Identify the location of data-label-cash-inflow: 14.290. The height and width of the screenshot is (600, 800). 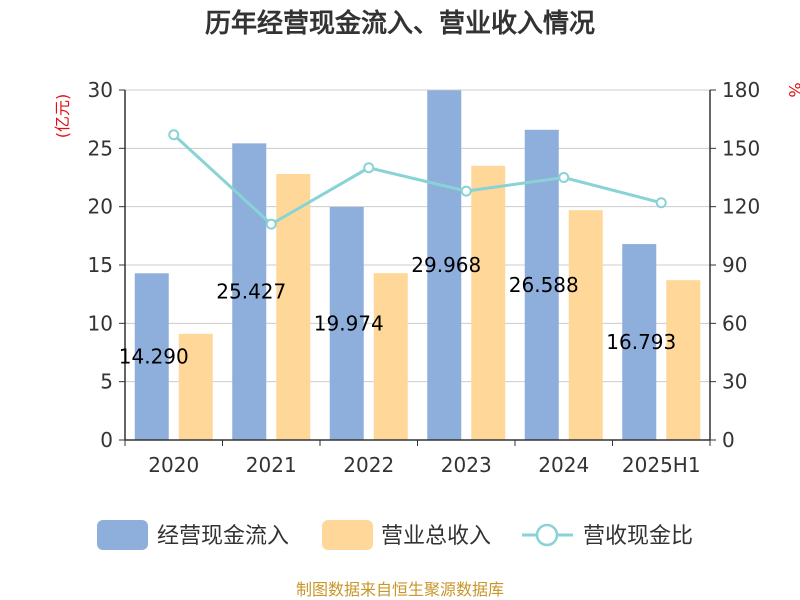
(154, 357).